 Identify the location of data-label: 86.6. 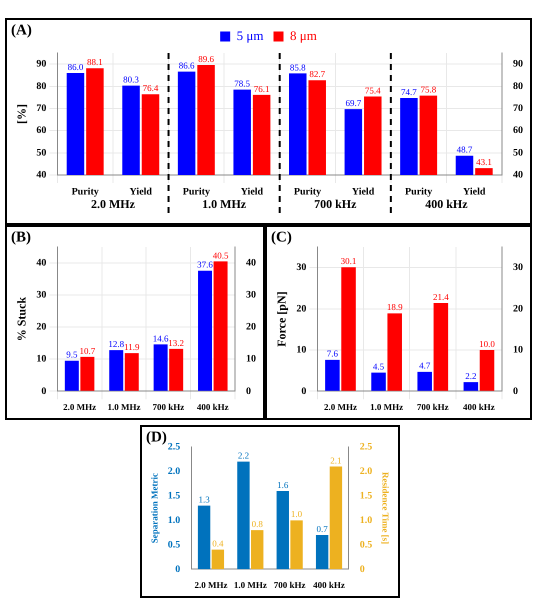
(186, 65).